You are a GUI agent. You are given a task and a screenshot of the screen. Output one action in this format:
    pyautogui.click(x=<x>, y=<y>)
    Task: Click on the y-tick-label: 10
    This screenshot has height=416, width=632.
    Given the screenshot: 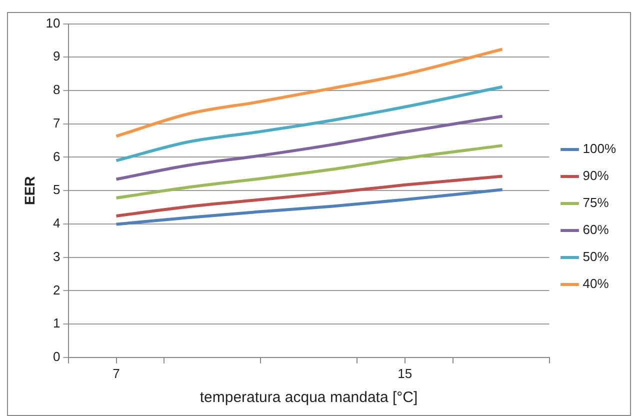 What is the action you would take?
    pyautogui.click(x=53, y=22)
    